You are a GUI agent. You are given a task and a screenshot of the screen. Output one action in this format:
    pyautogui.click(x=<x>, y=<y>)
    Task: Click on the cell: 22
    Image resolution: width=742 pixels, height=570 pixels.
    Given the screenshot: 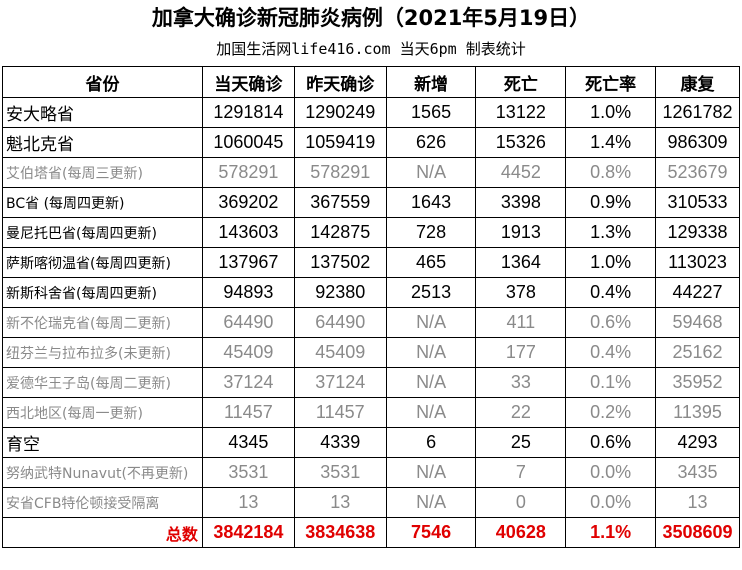 What is the action you would take?
    pyautogui.click(x=521, y=412)
    